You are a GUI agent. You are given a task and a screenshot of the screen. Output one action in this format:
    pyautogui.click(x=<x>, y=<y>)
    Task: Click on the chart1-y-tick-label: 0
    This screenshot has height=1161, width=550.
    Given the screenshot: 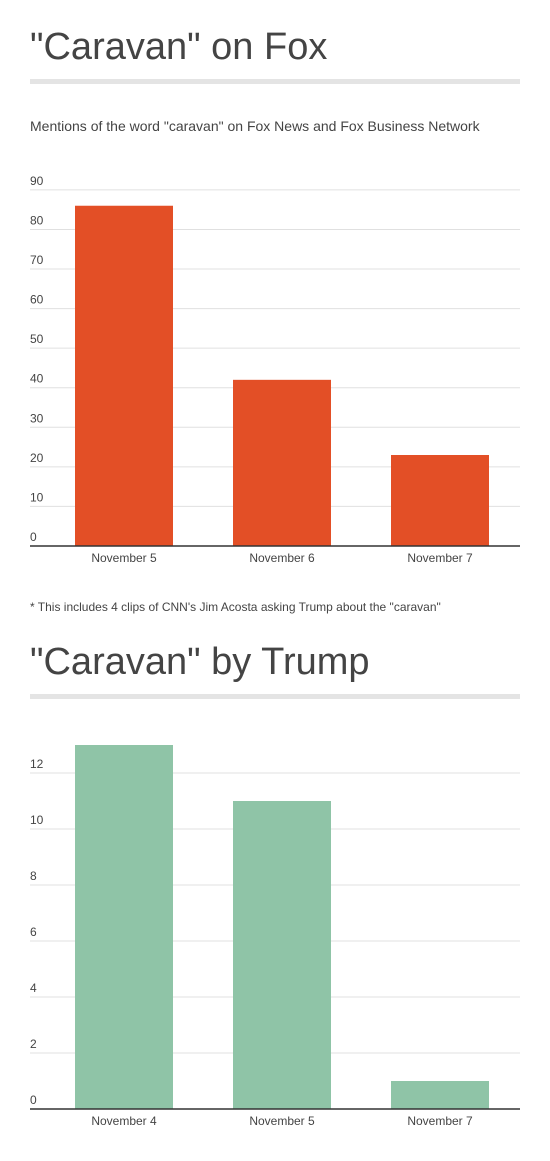 What is the action you would take?
    pyautogui.click(x=33, y=537)
    